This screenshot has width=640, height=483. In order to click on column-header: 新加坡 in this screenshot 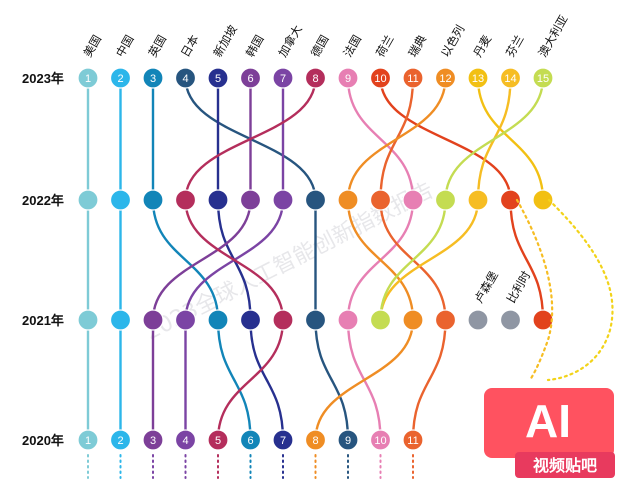, I will do `click(225, 40)`.